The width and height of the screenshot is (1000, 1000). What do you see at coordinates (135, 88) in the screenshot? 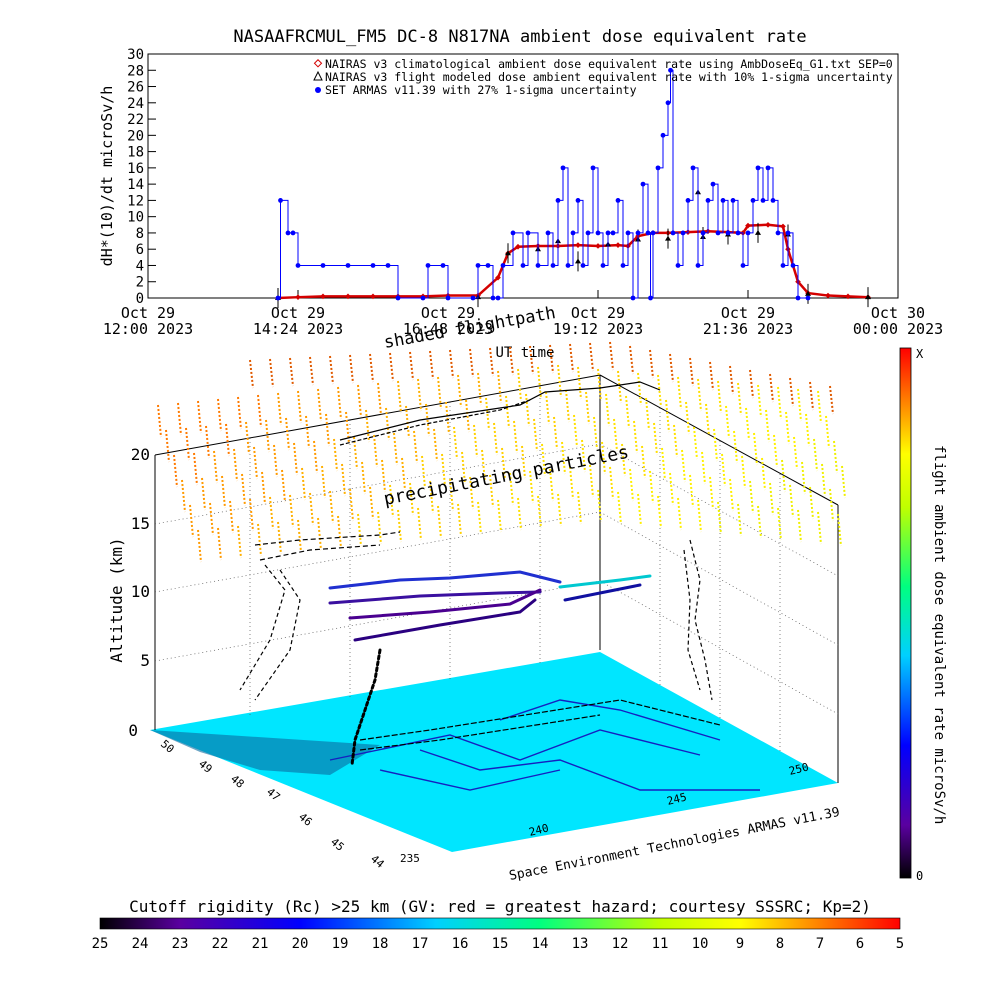
I see `y-tick-label: 26` at bounding box center [135, 88].